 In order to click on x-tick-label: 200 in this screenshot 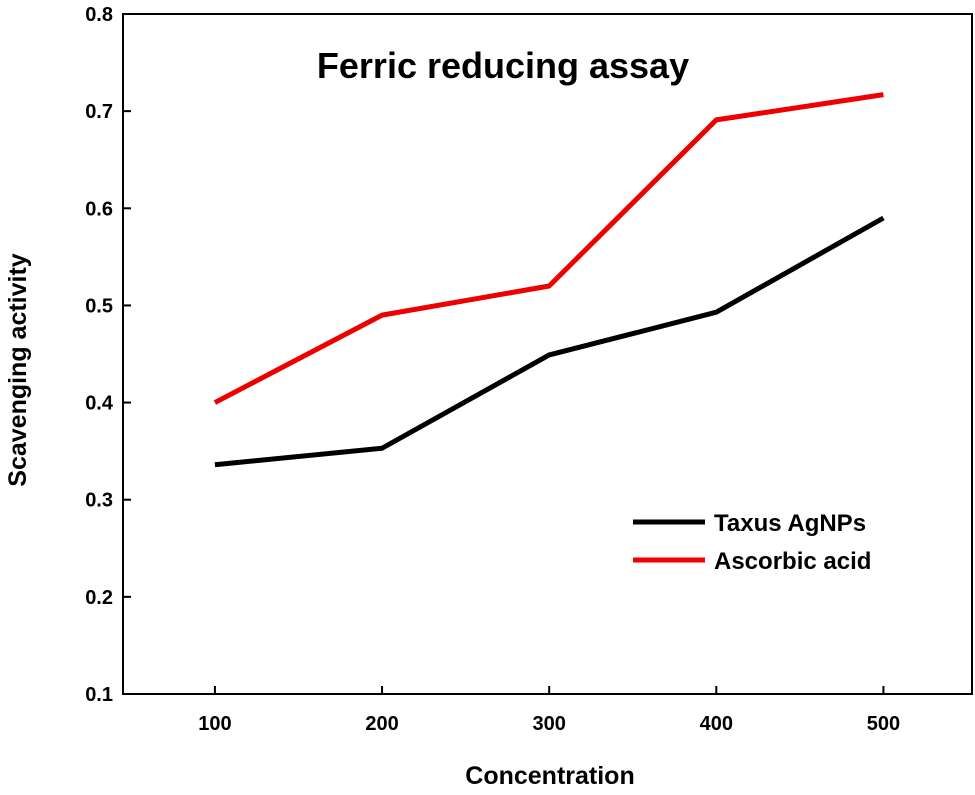, I will do `click(381, 724)`.